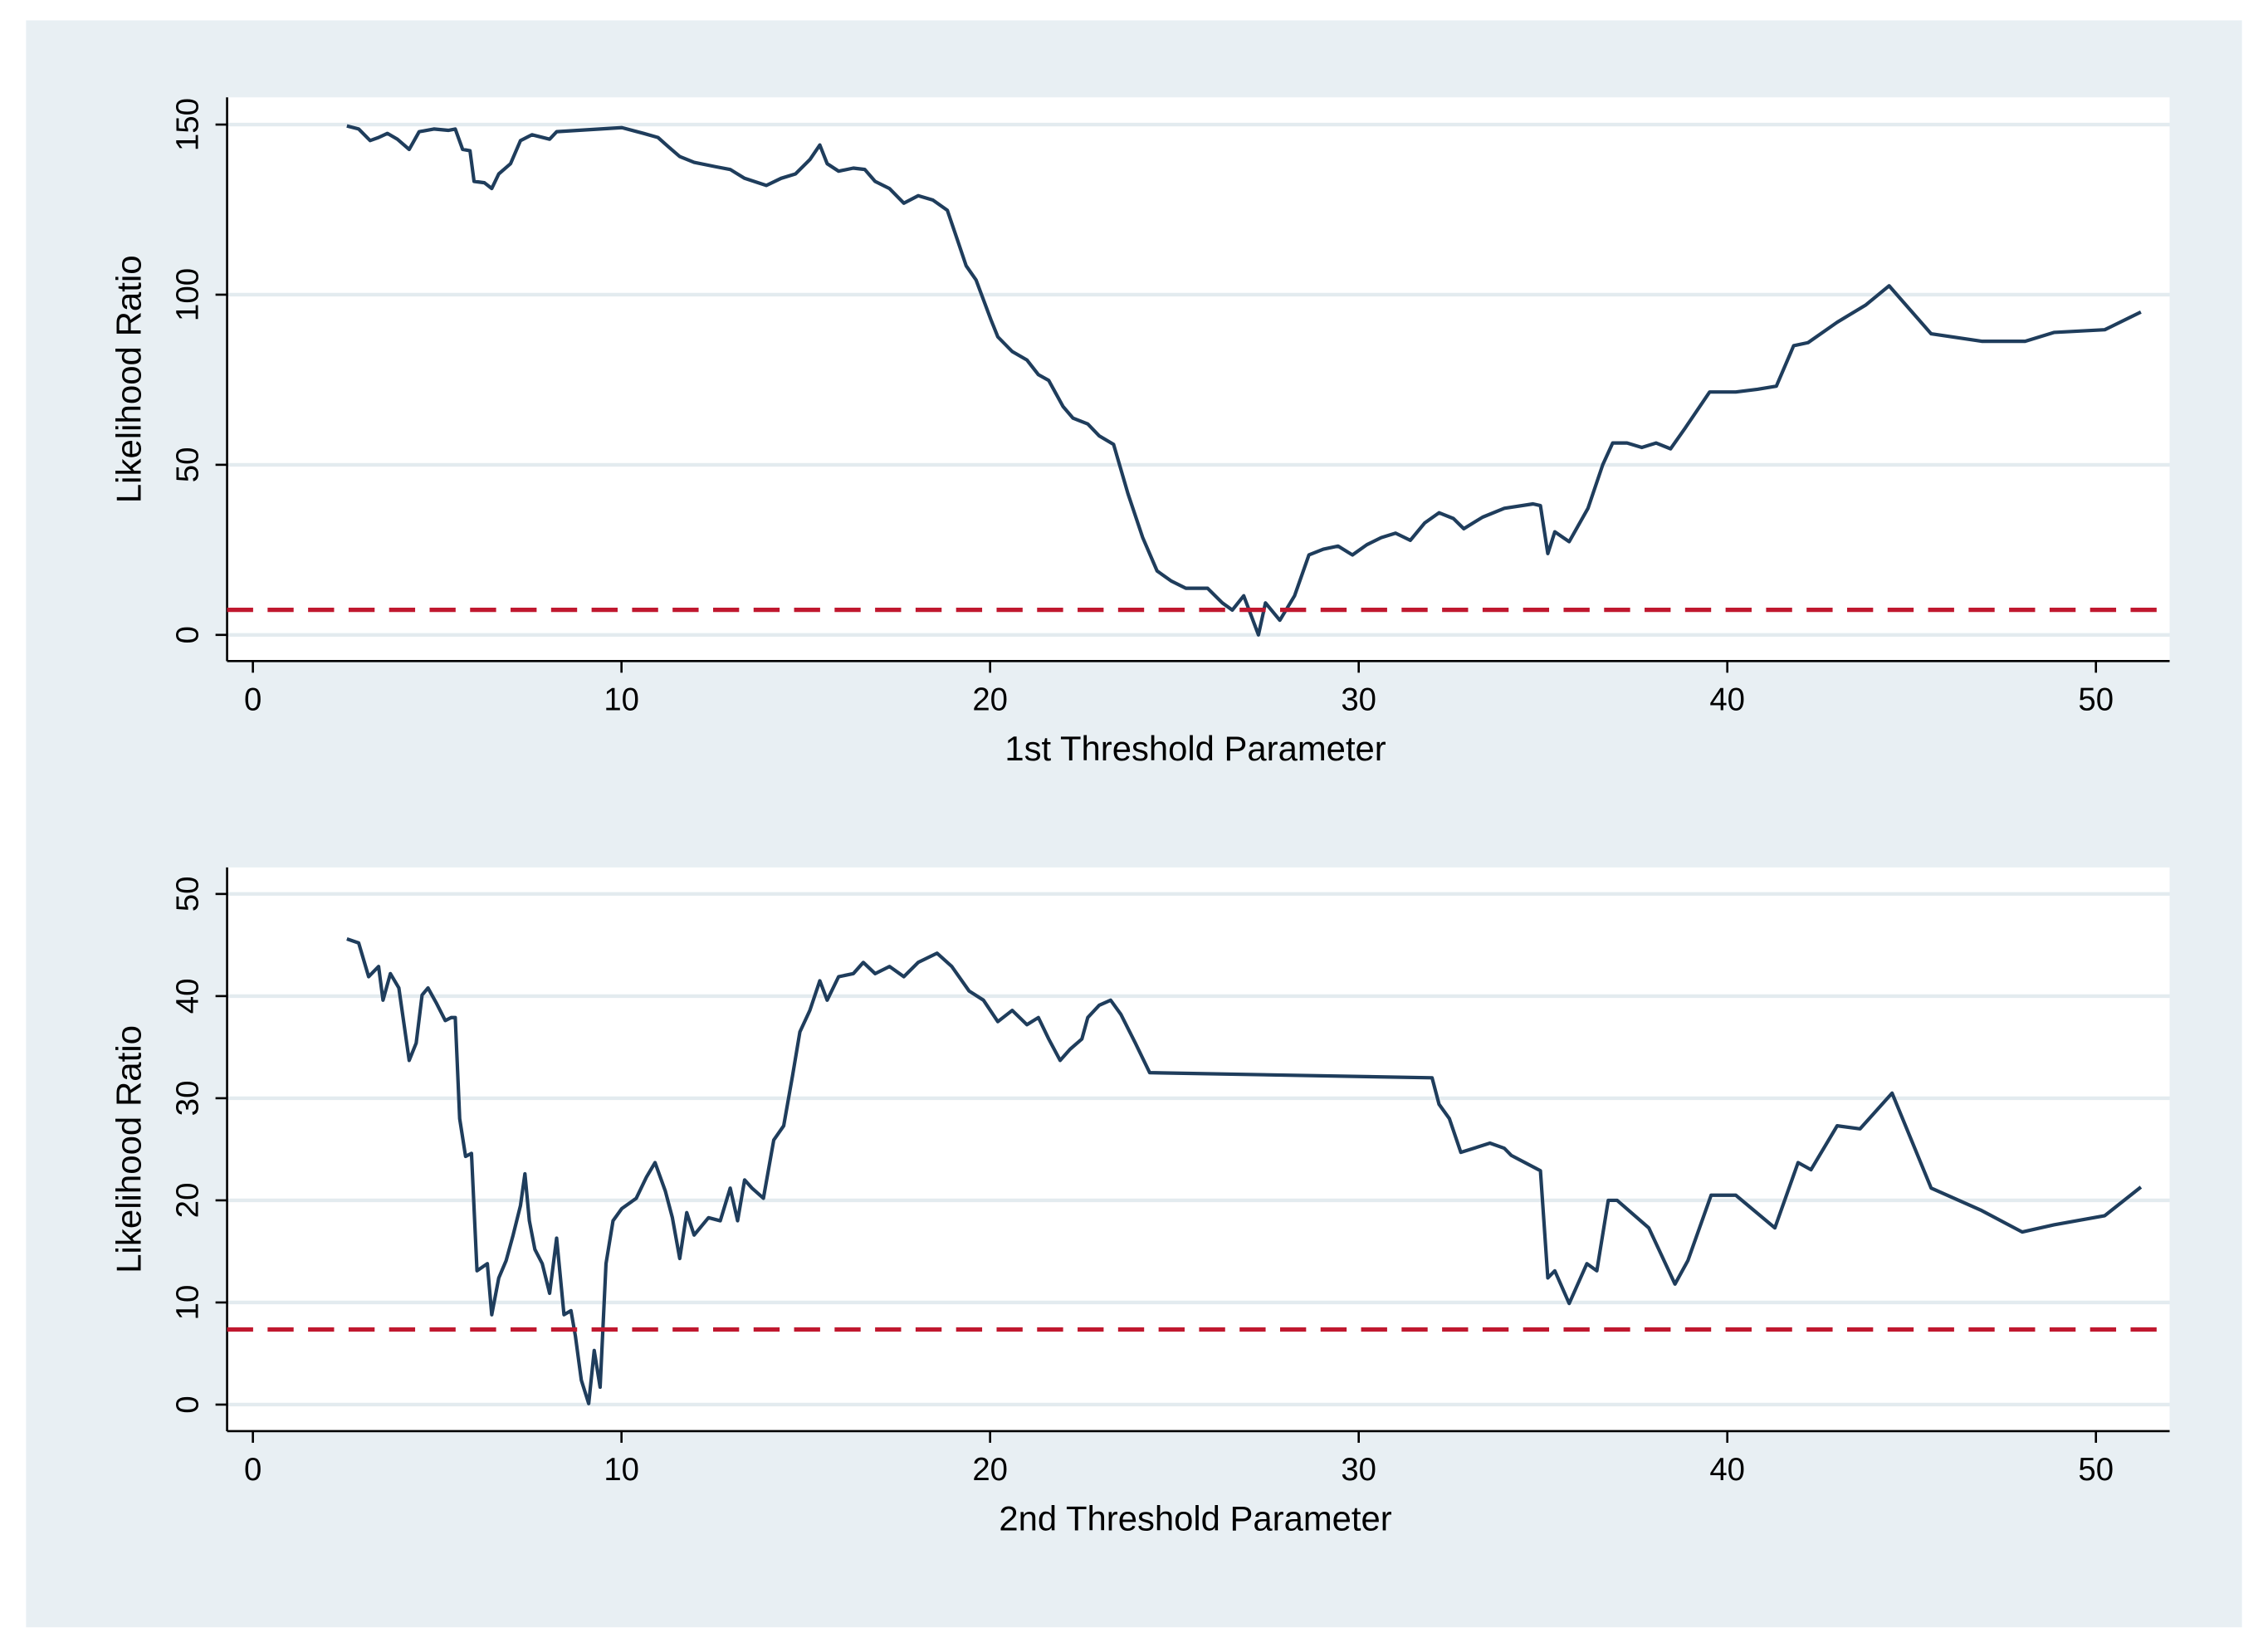 The width and height of the screenshot is (2268, 1652). Describe the element at coordinates (187, 1303) in the screenshot. I see `y-tick-label: 10` at that location.